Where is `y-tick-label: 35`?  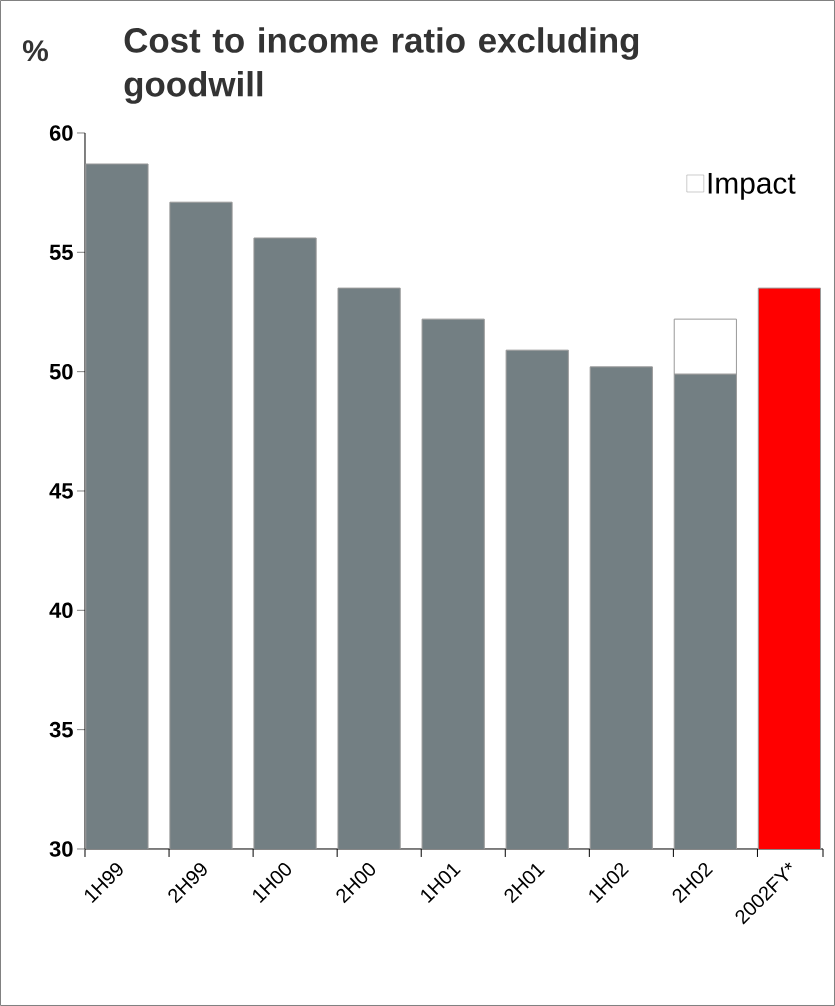
y-tick-label: 35 is located at coordinates (61, 729).